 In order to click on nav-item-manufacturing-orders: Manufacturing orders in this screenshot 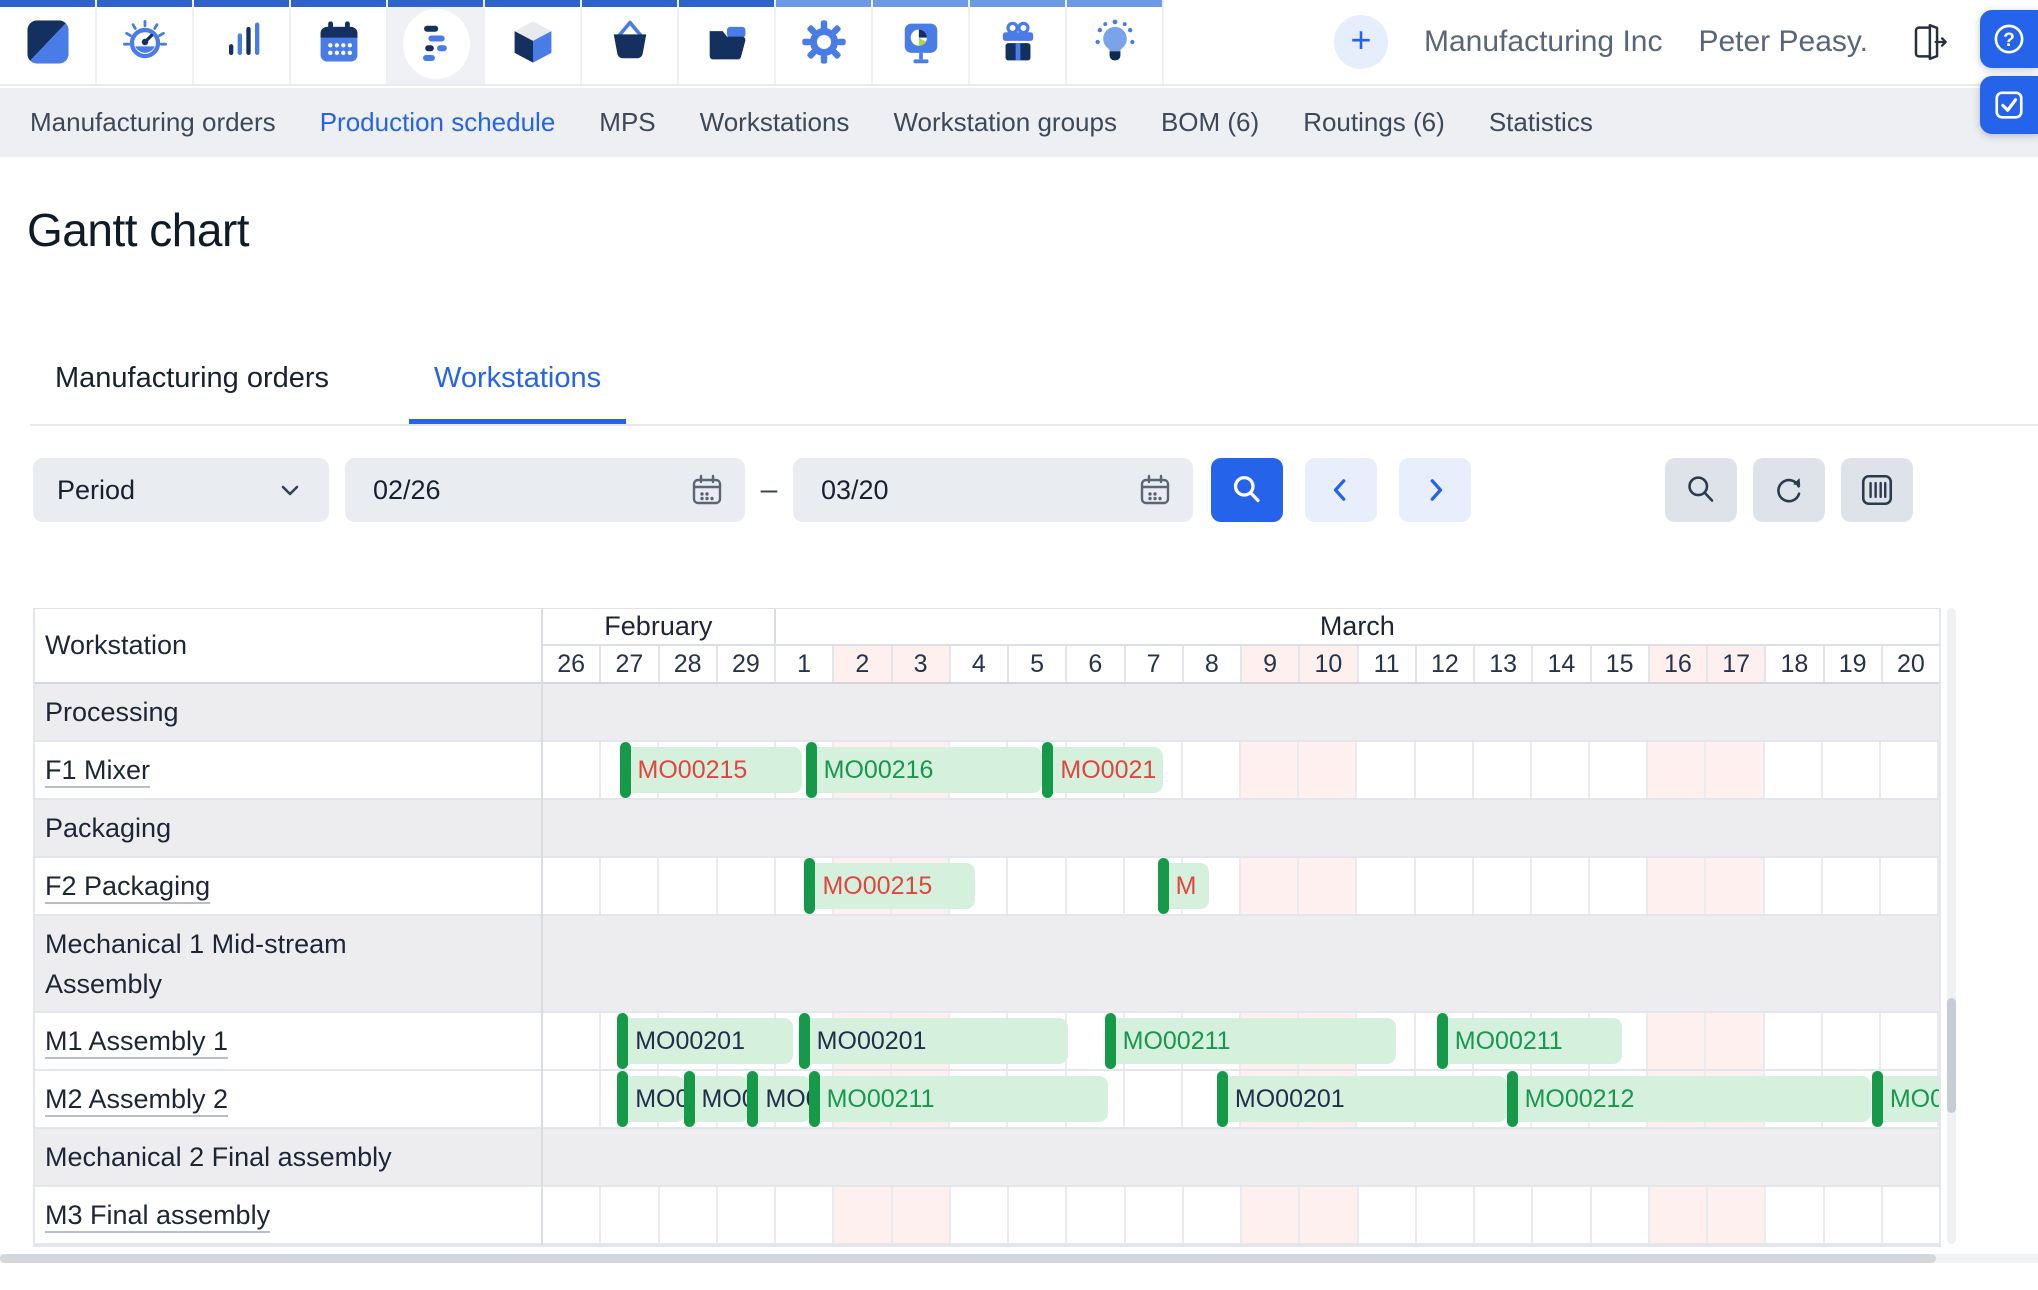, I will do `click(153, 122)`.